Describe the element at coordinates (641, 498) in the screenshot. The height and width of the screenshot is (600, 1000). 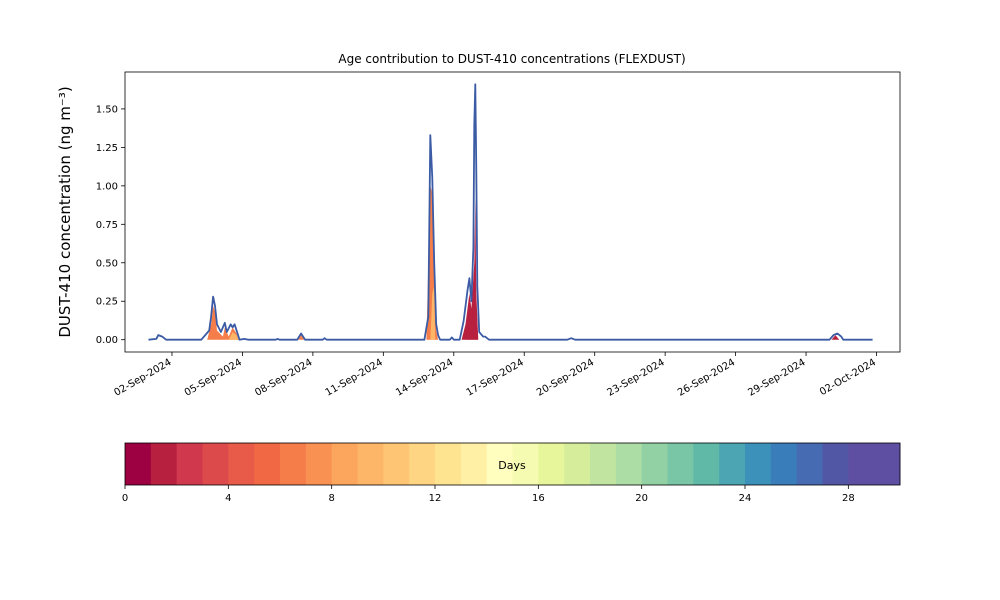
I see `colorbar-tick-label: 20` at that location.